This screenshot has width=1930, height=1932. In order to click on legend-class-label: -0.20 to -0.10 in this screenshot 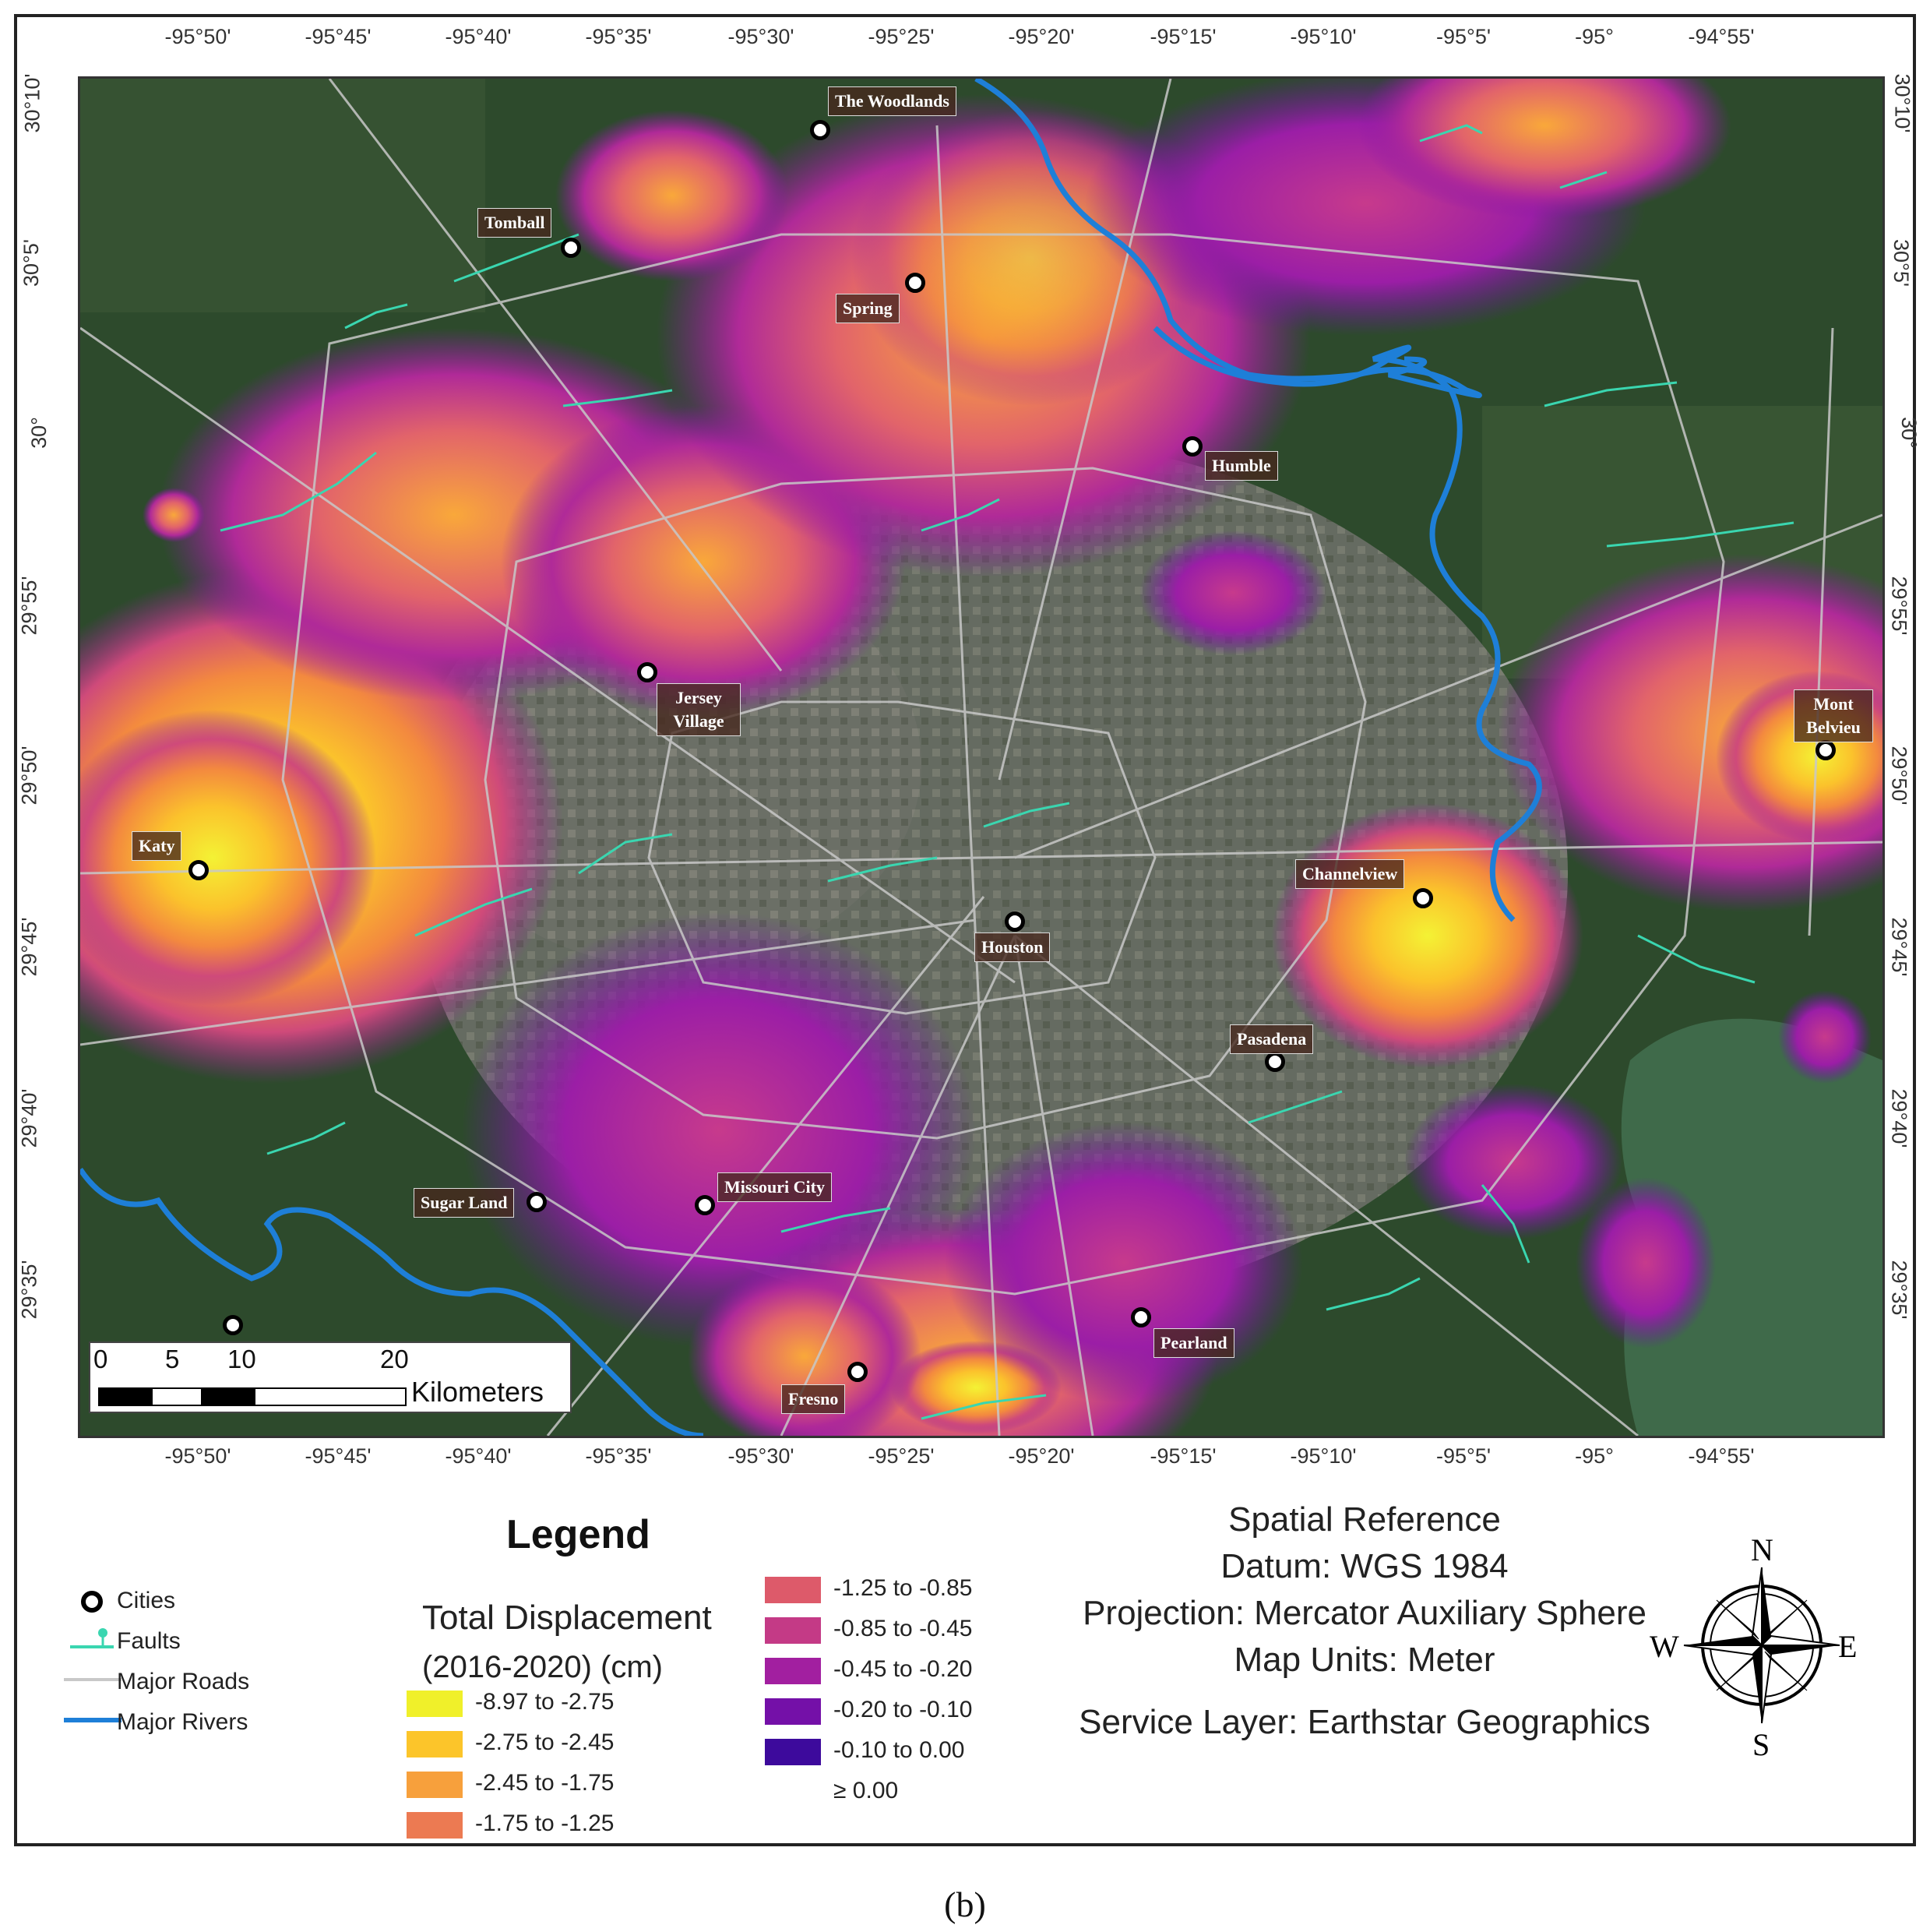, I will do `click(903, 1709)`.